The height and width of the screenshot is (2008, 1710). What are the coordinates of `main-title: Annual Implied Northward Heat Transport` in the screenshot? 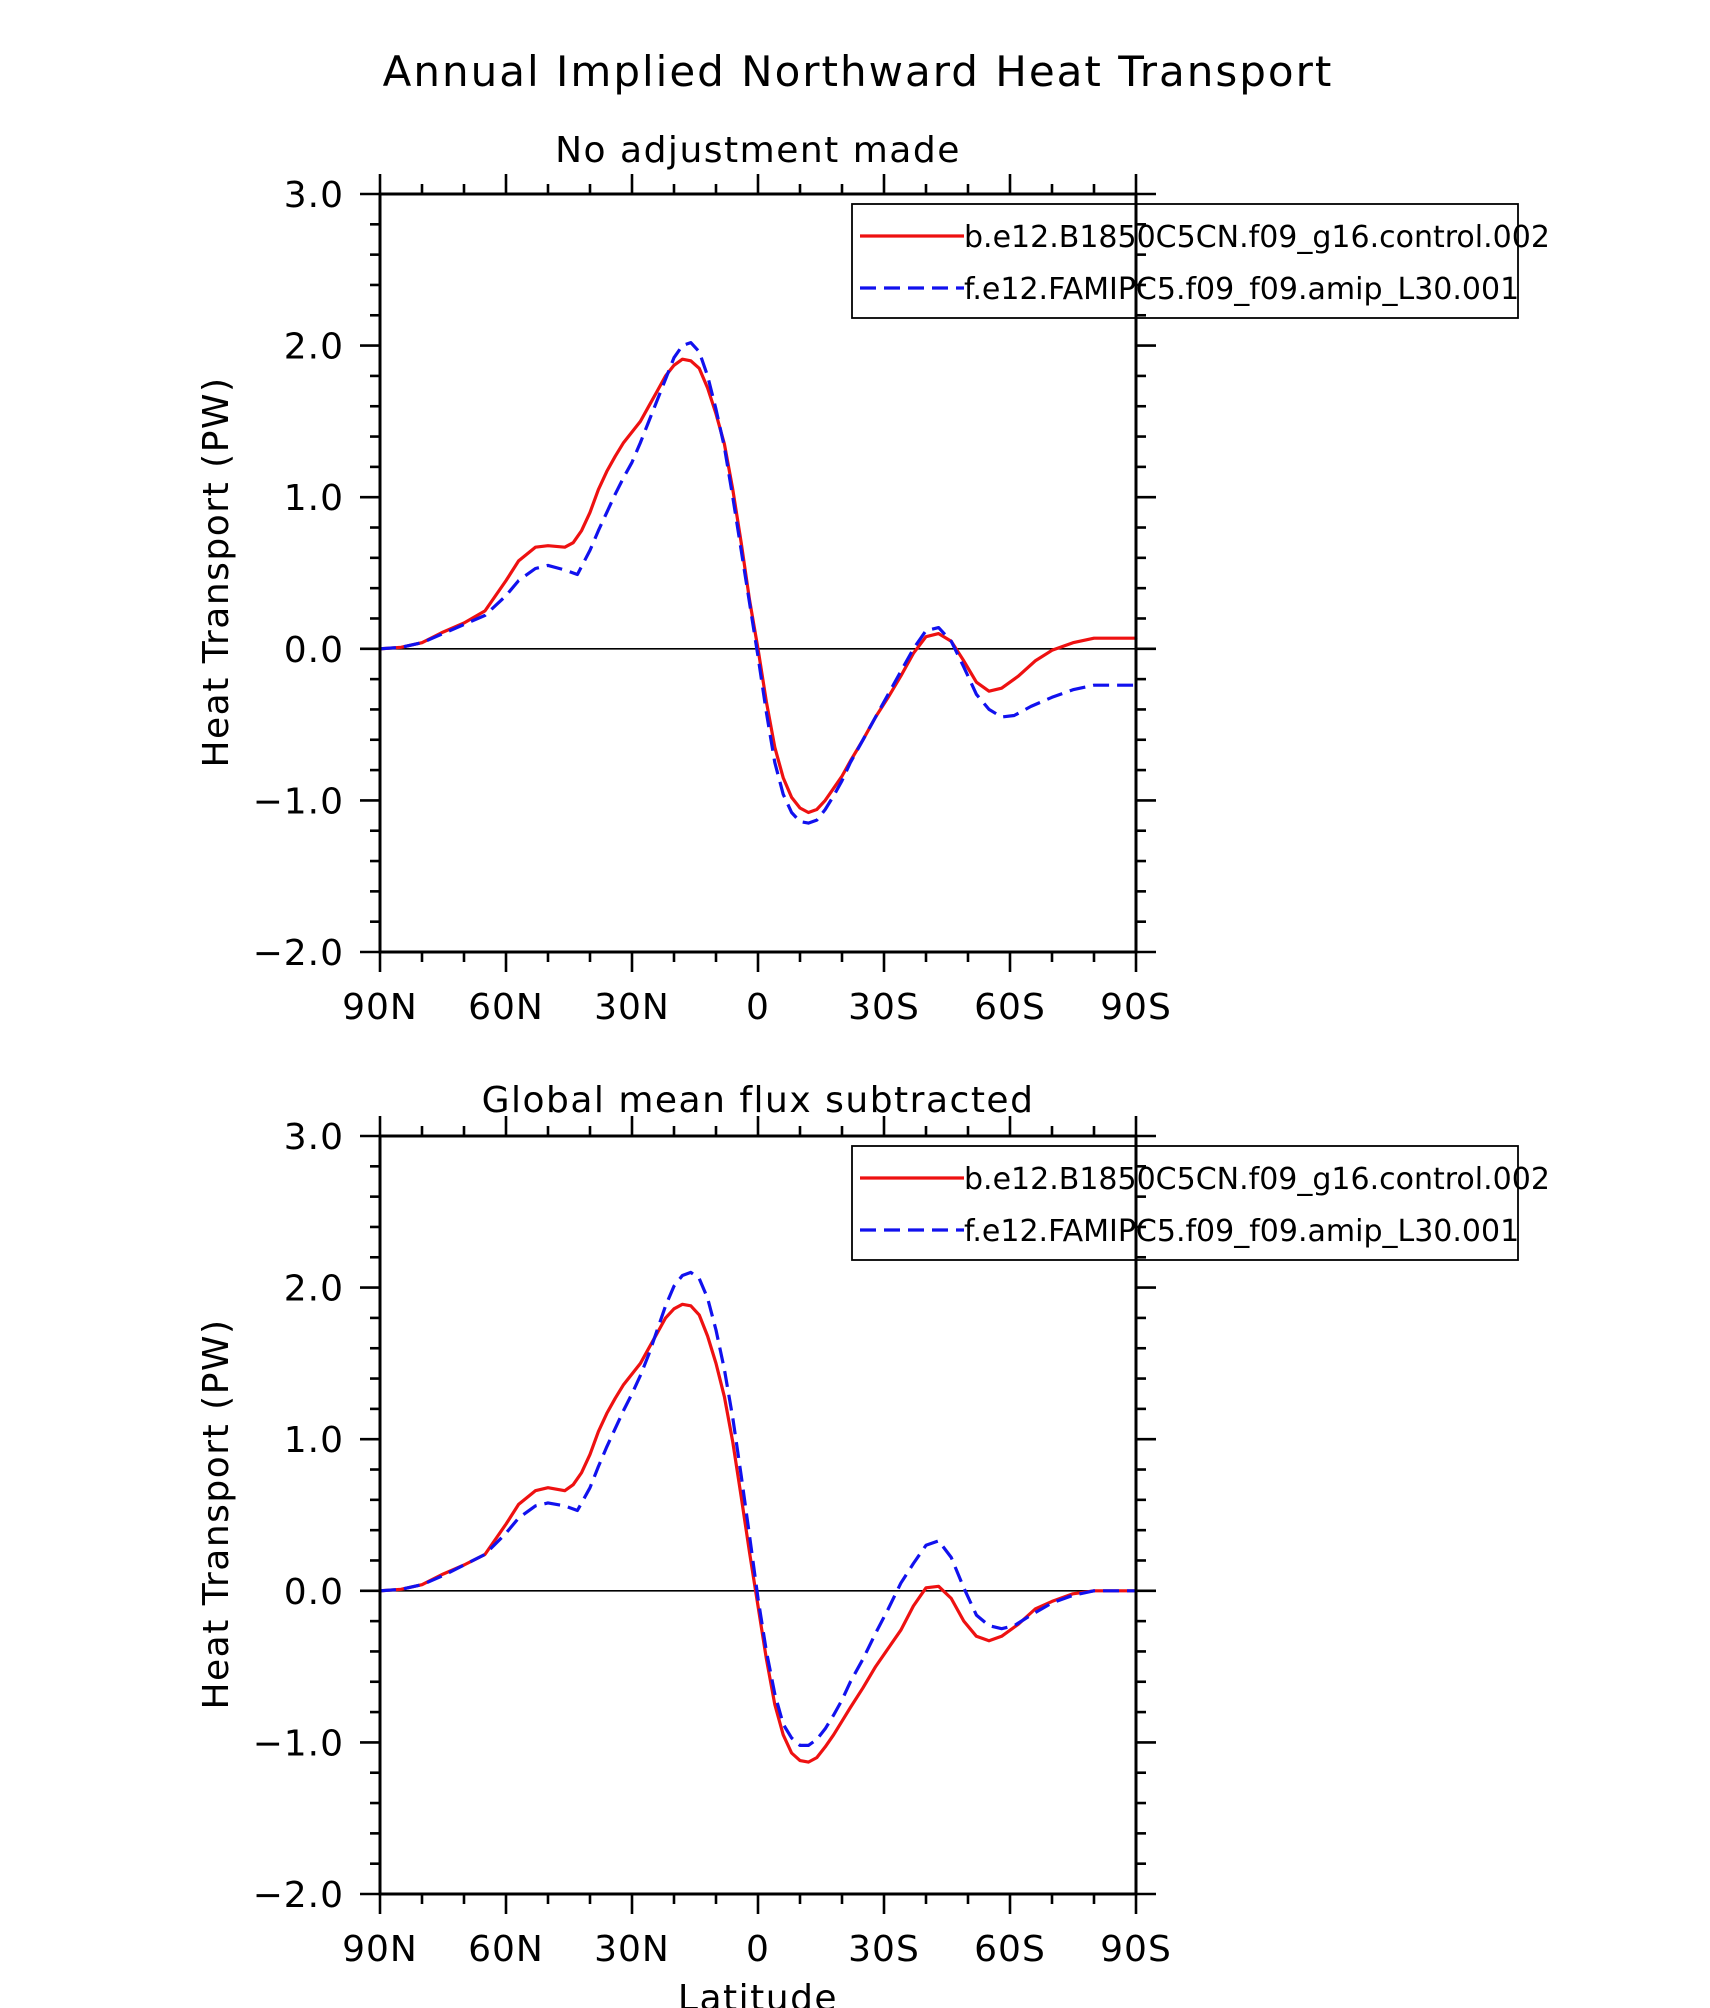 It's located at (858, 71).